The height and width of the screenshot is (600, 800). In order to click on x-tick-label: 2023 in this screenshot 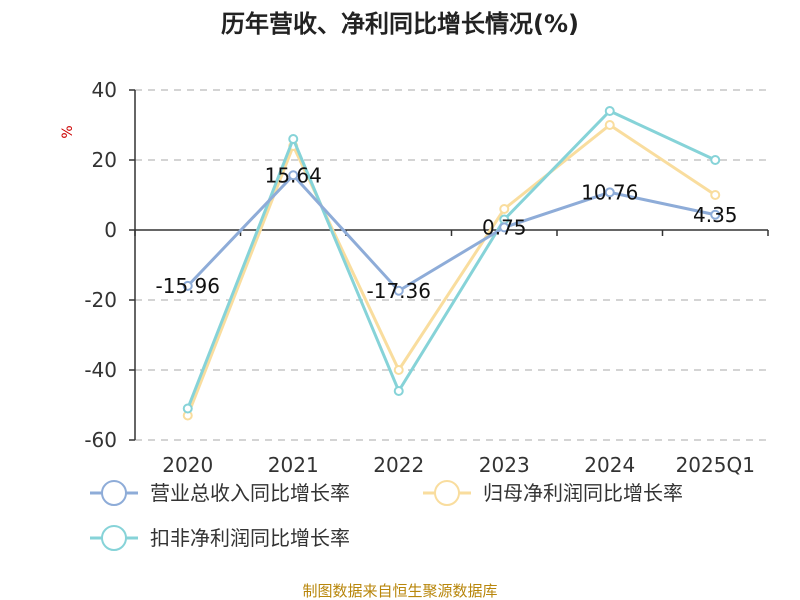, I will do `click(504, 465)`.